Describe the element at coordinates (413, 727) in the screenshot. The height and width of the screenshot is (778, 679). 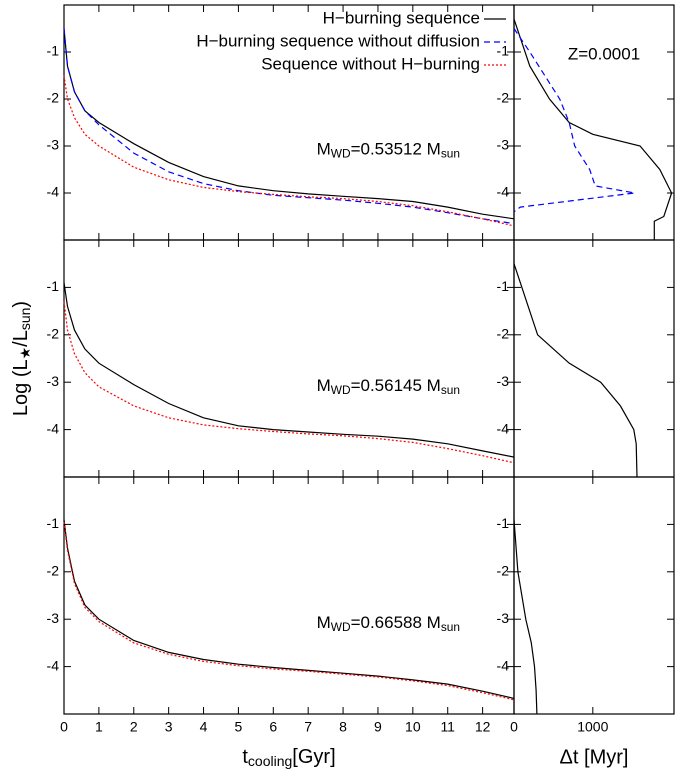
I see `x-tick-label: 10` at that location.